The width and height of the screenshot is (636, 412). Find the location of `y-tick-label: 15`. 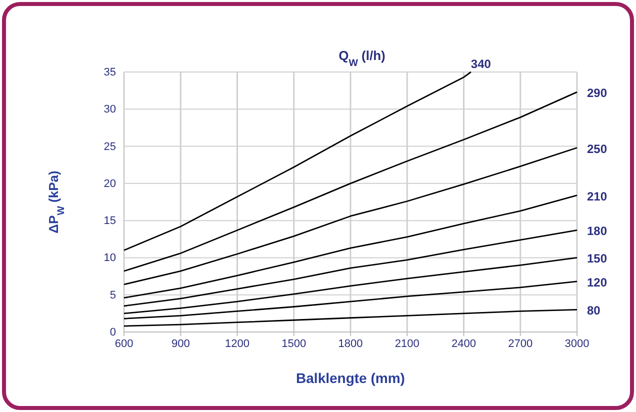

y-tick-label: 15 is located at coordinates (110, 221).